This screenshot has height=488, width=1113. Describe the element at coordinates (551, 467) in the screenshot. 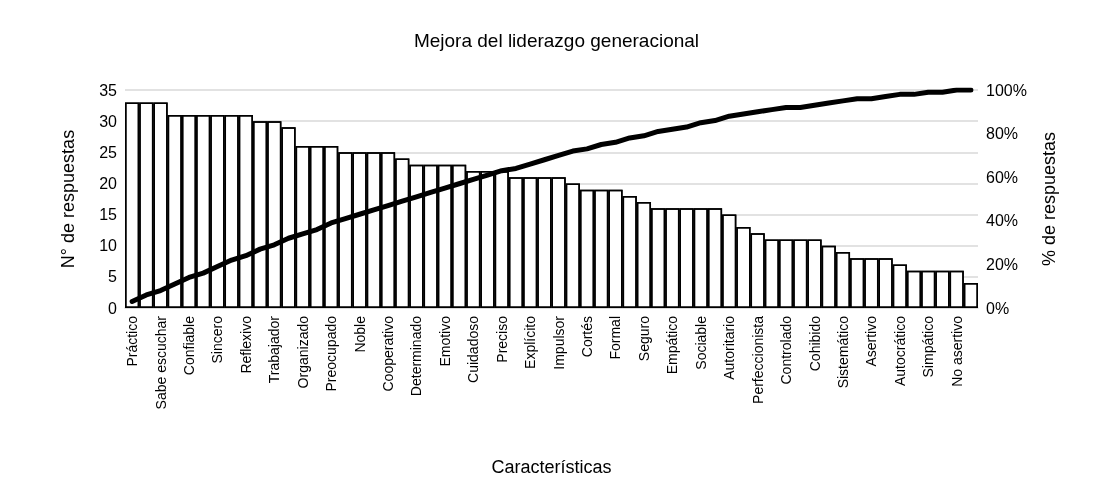

I see `x-axis-title: Características` at that location.